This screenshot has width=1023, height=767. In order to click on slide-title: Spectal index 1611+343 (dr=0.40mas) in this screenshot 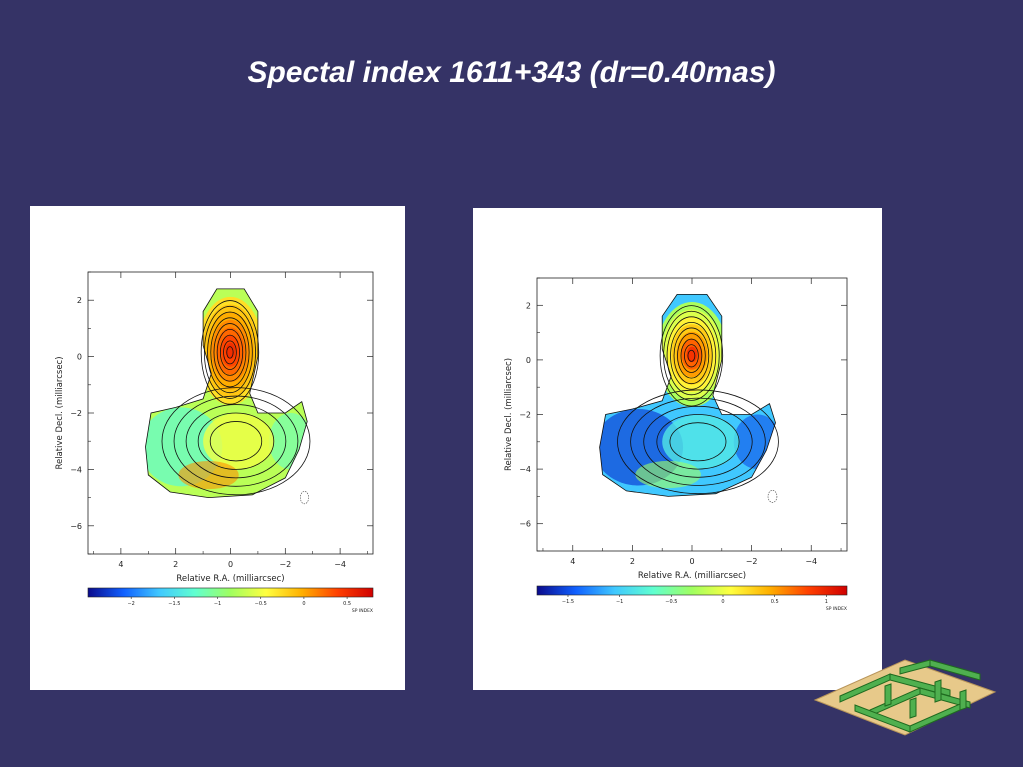, I will do `click(511, 72)`.